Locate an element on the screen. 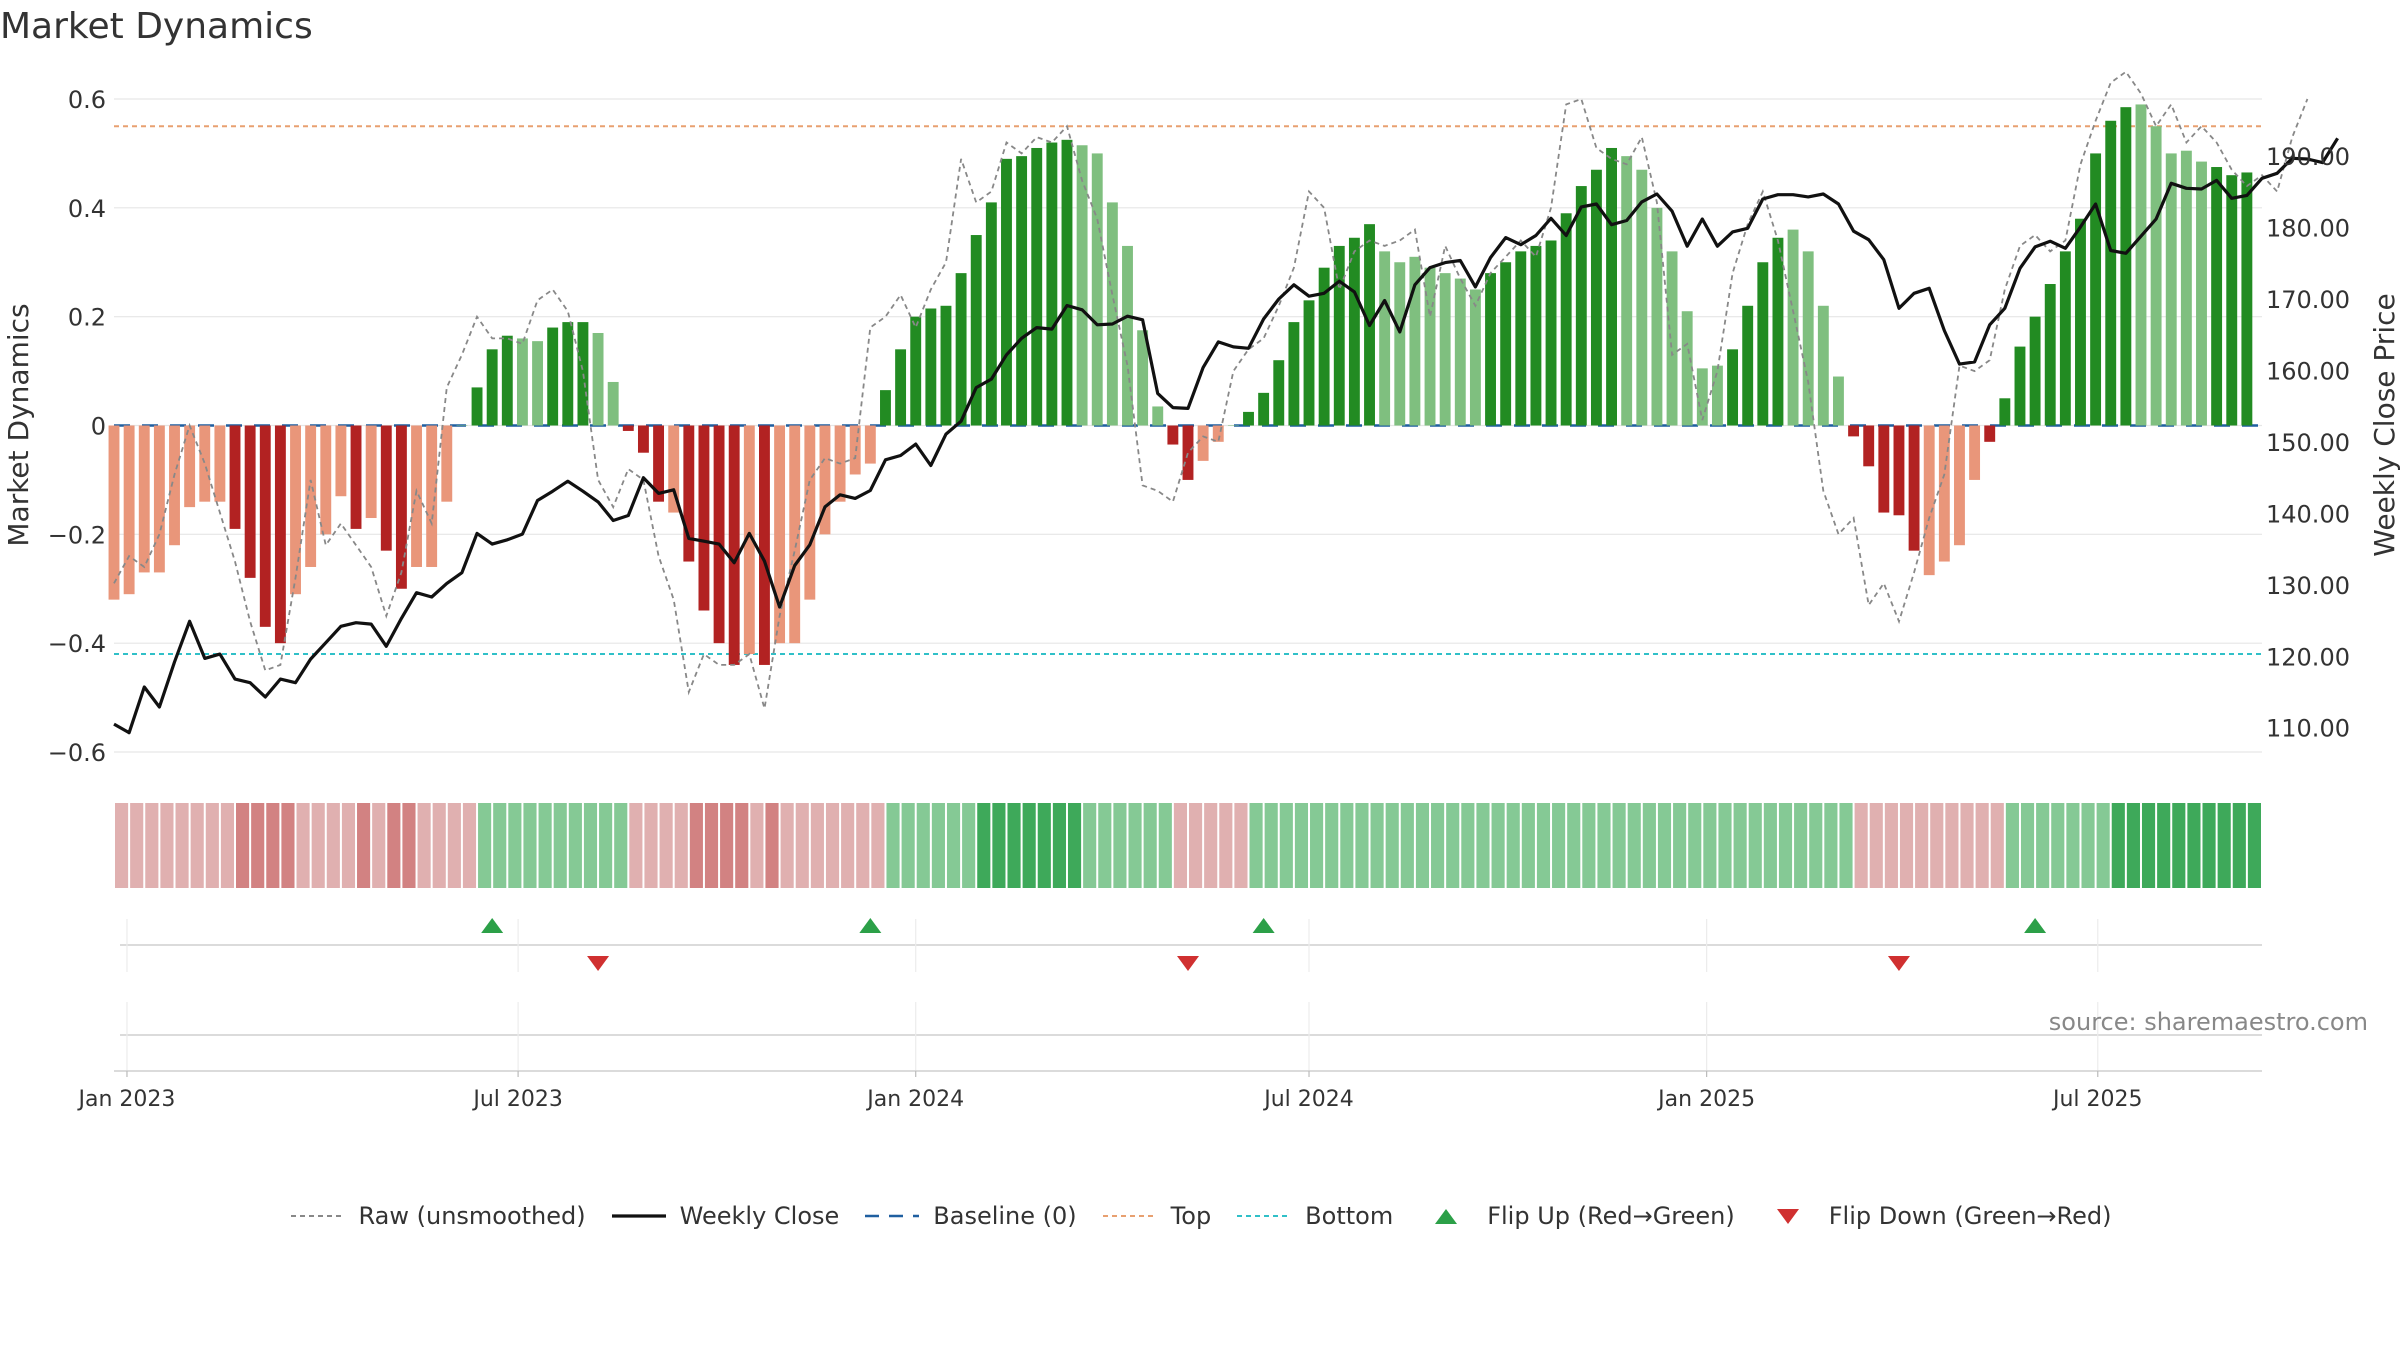 The width and height of the screenshot is (2400, 1350). legend-label: Top is located at coordinates (1191, 1216).